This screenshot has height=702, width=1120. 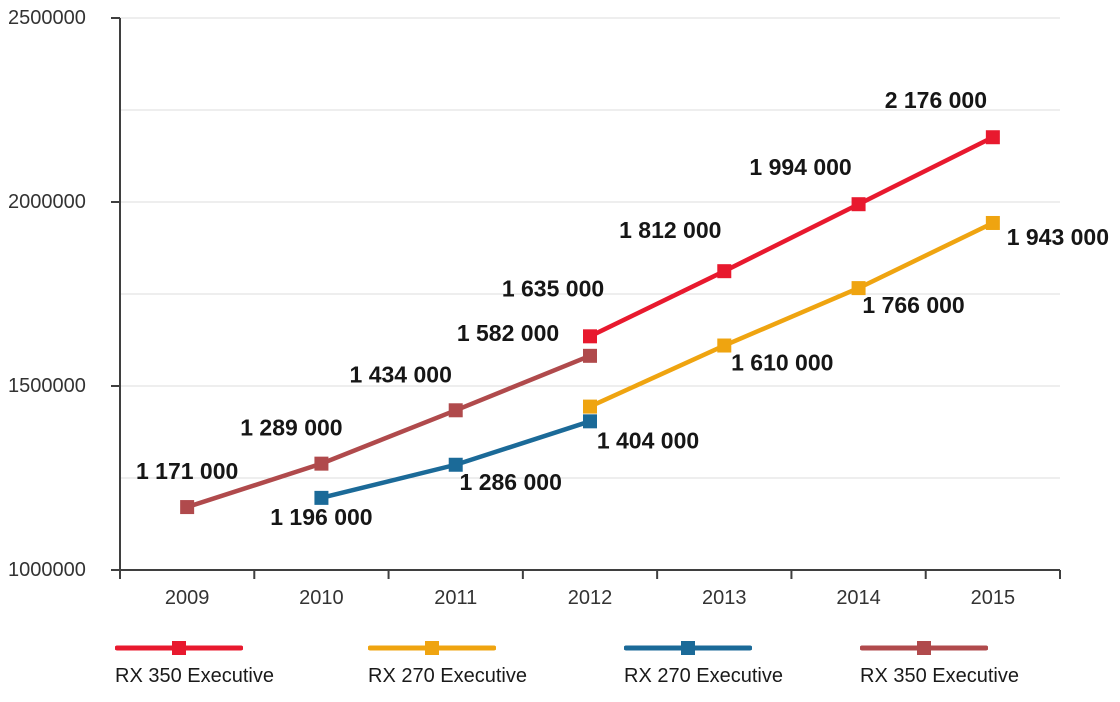 I want to click on y-tick-label: 2000000, so click(x=47, y=202).